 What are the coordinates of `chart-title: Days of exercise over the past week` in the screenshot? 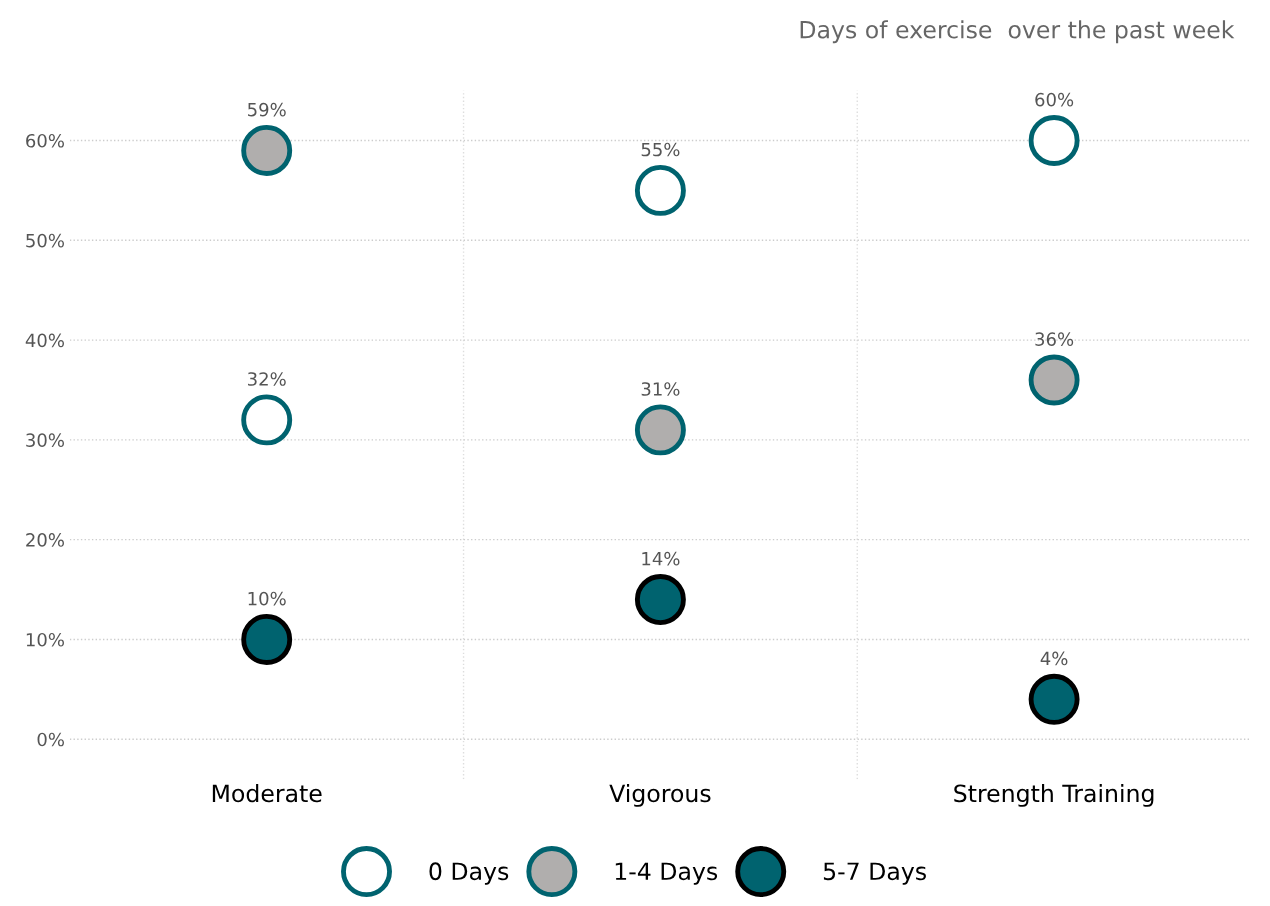 It's located at (1017, 32).